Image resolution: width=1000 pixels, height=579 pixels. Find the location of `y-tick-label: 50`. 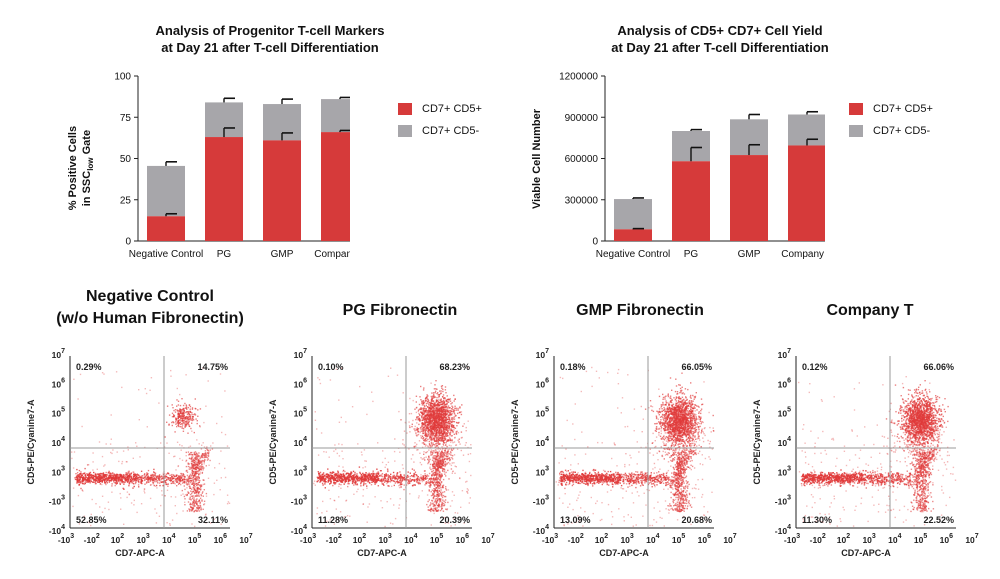

y-tick-label: 50 is located at coordinates (126, 159).